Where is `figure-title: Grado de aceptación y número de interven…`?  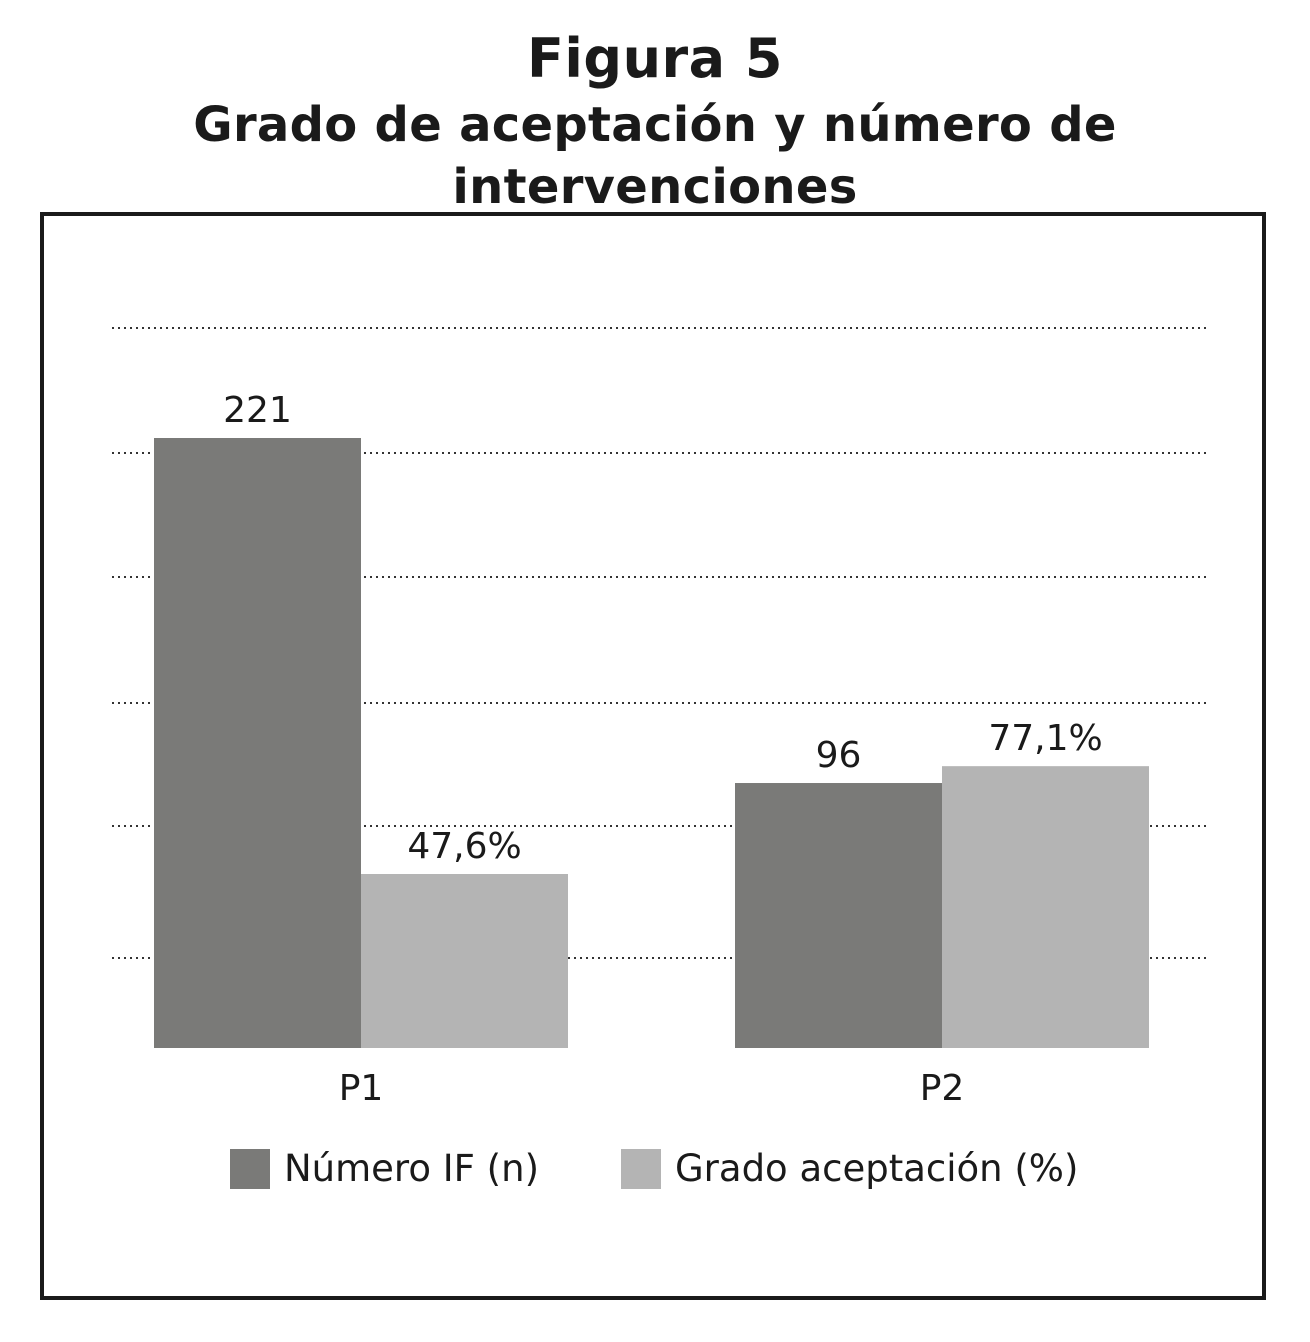
figure-title: Grado de aceptación y número de interven… is located at coordinates (655, 156).